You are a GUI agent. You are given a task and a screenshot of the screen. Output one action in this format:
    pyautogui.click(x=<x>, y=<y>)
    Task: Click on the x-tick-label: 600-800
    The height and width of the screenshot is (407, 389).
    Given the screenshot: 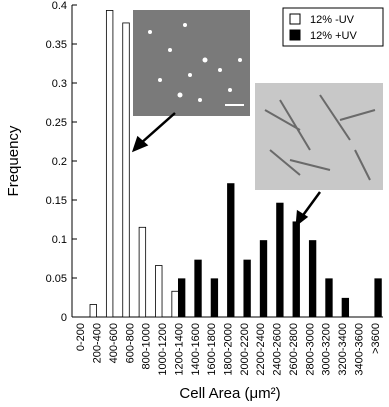 What is the action you would take?
    pyautogui.click(x=130, y=343)
    